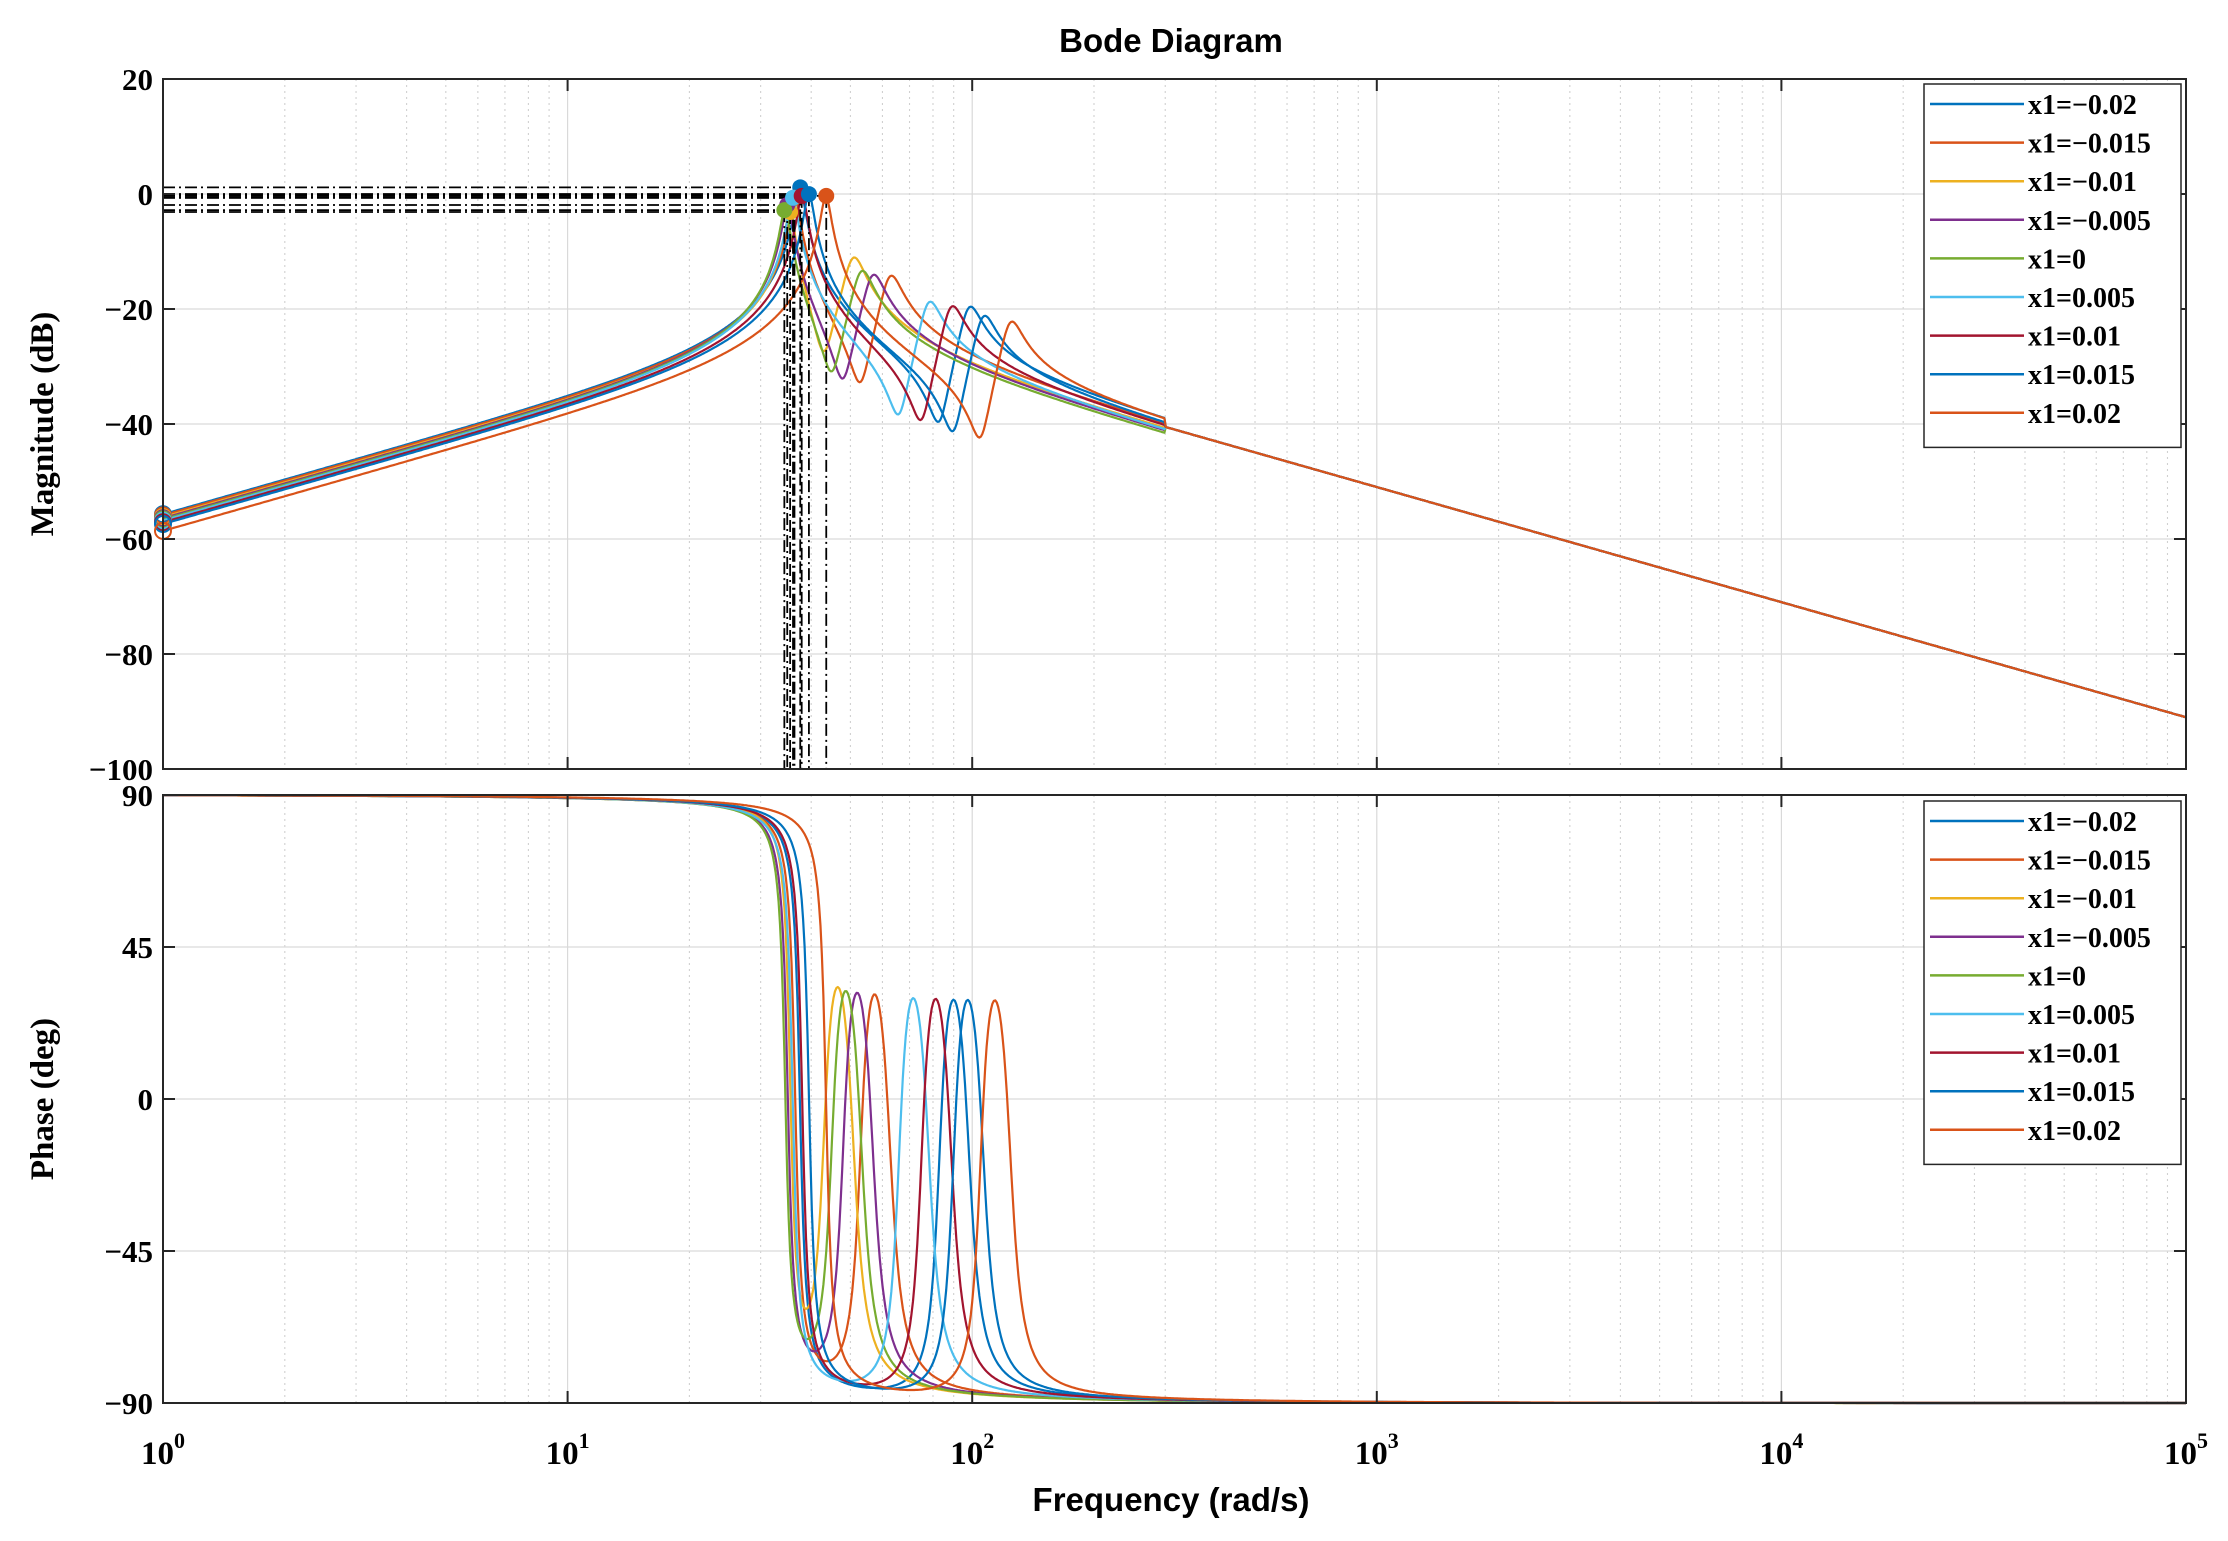 The image size is (2228, 1541). I want to click on x-tick-label: 10¹, so click(568, 1450).